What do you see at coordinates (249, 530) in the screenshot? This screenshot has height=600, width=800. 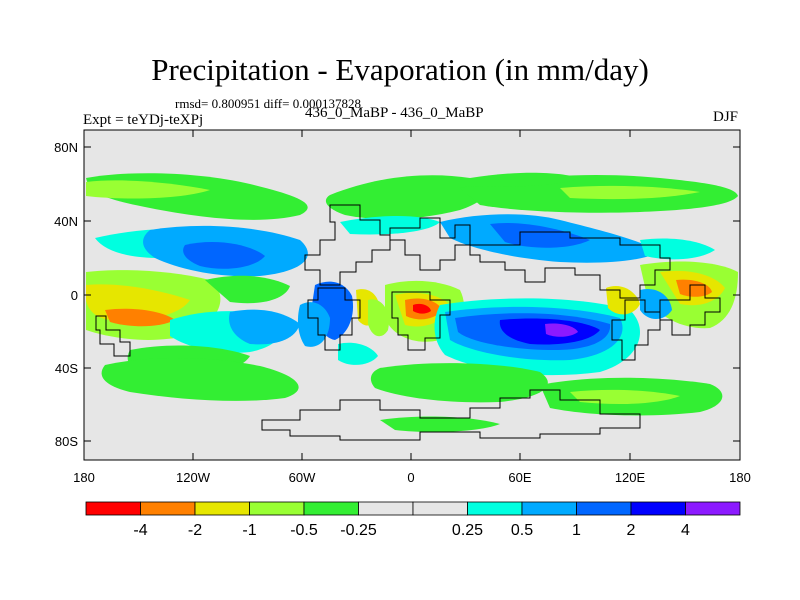 I see `colorbar-label: -1` at bounding box center [249, 530].